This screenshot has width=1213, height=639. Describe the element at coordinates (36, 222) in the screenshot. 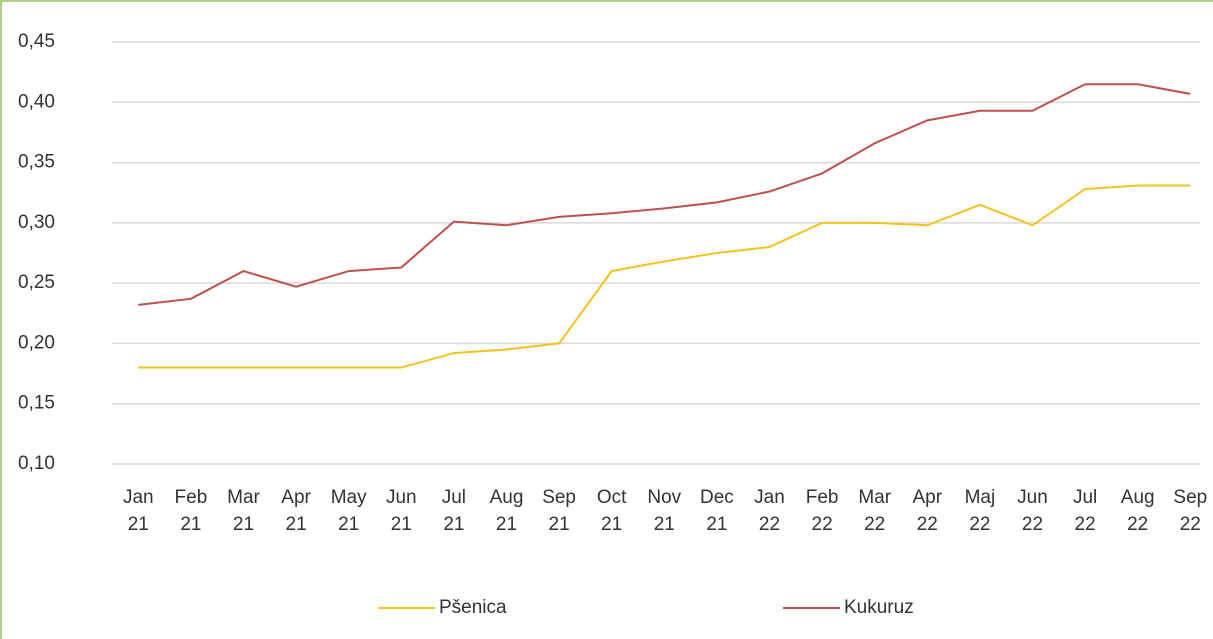

I see `y-tick-label: 0,30` at that location.